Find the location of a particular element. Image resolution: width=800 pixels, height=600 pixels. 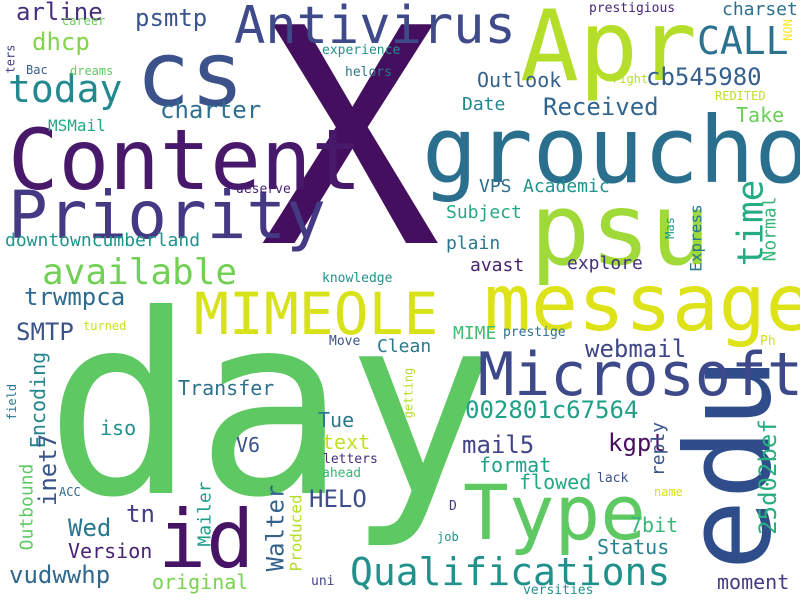

word-msmail: MSMail is located at coordinates (77, 125).